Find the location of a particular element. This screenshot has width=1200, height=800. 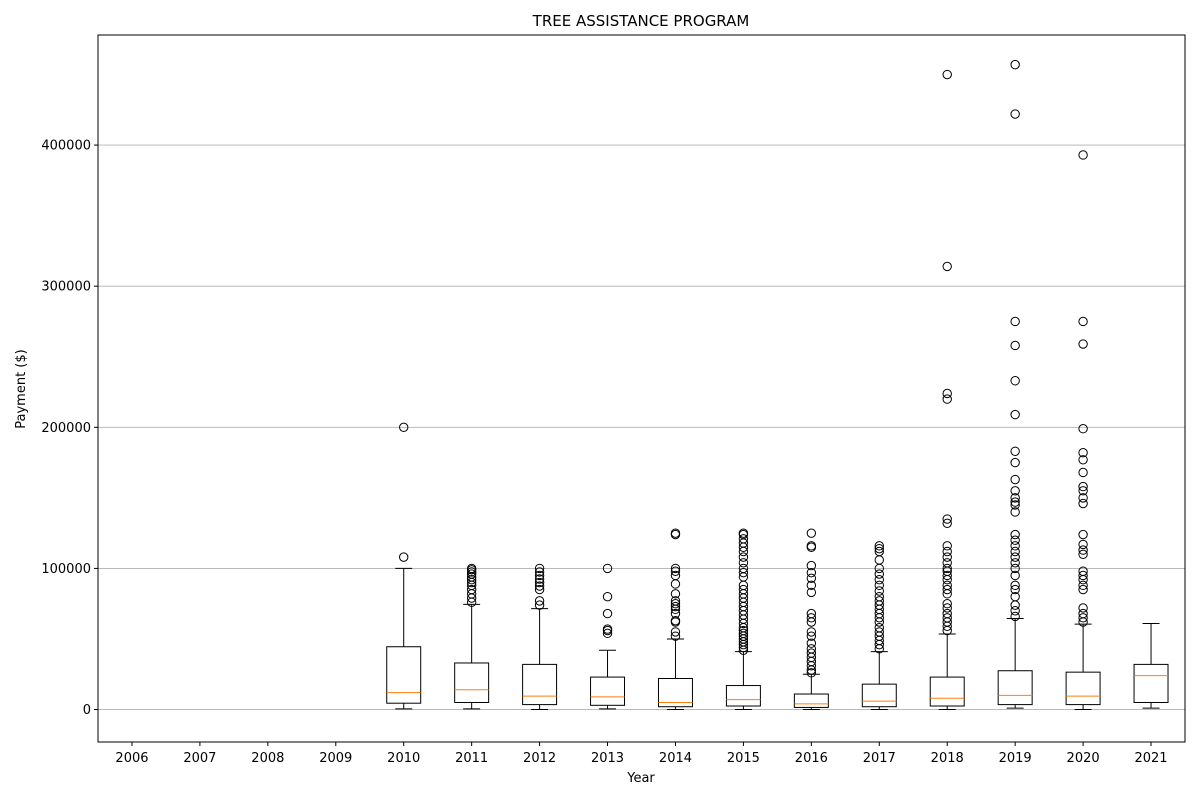

box-2020 is located at coordinates (1083, 430).